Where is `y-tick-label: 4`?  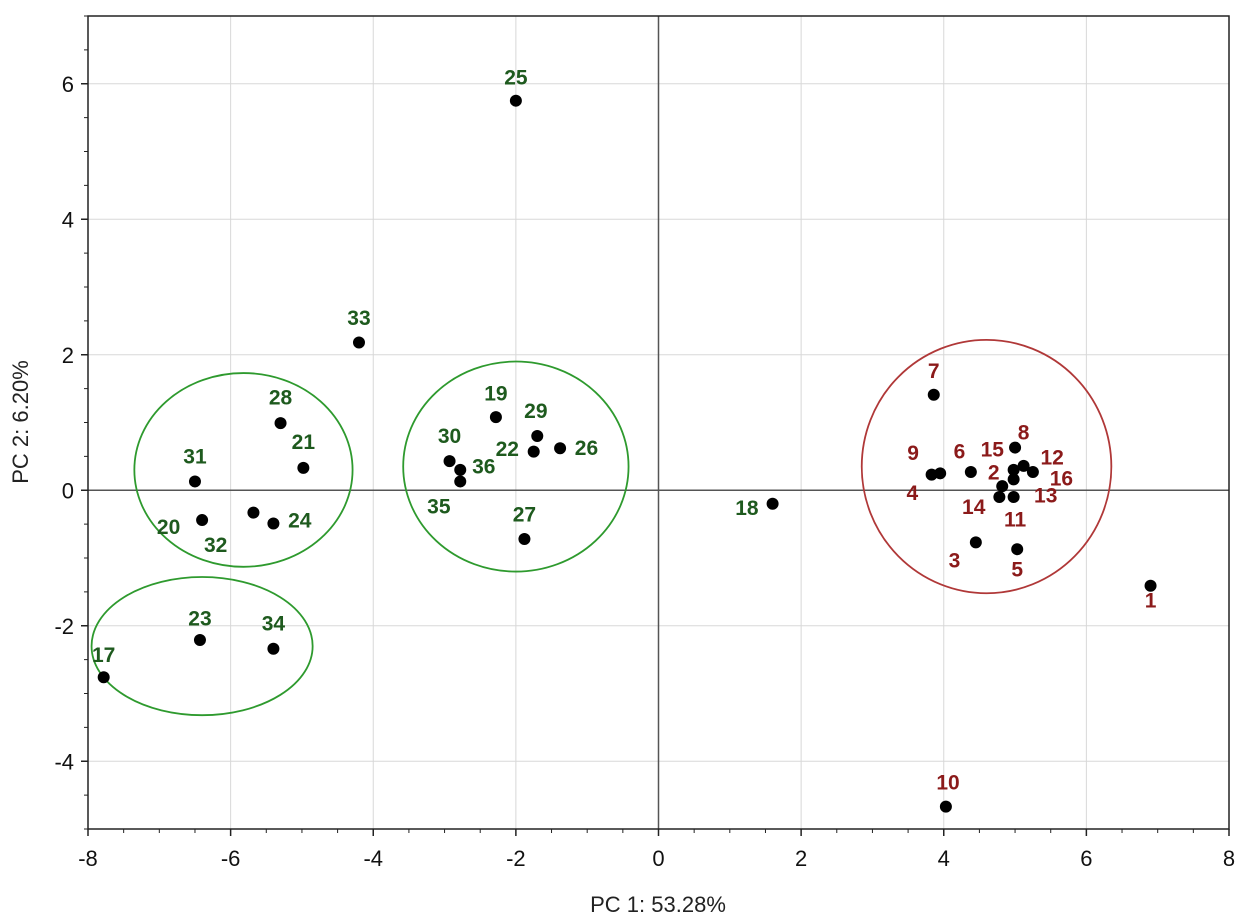 y-tick-label: 4 is located at coordinates (68, 219).